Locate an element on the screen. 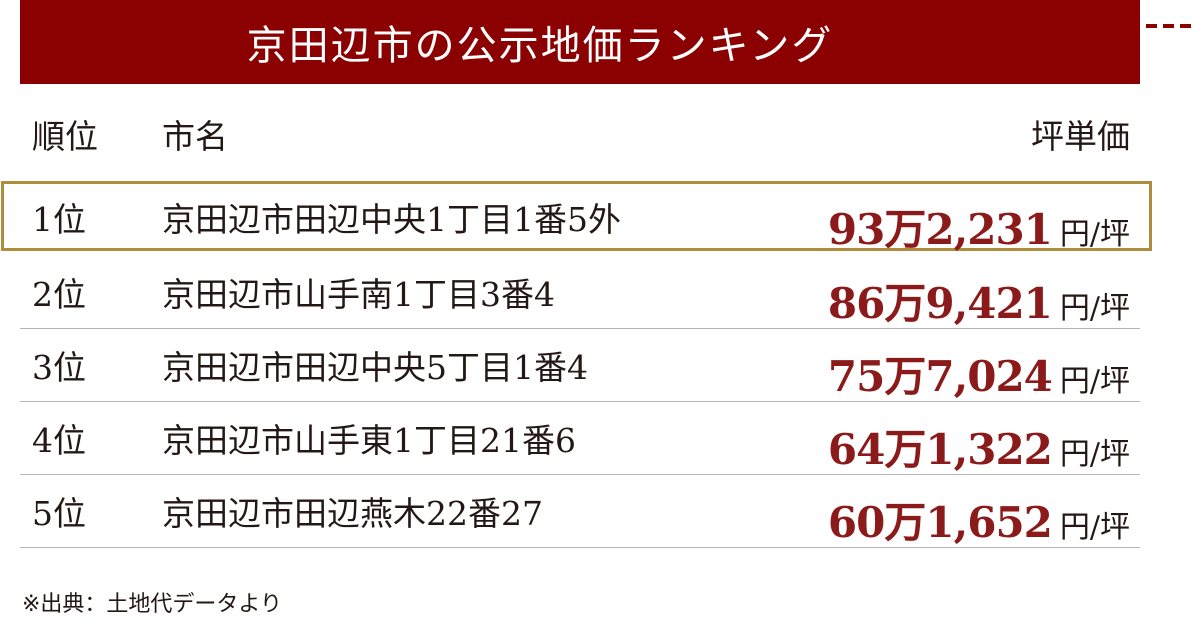 Image resolution: width=1196 pixels, height=630 pixels. price-cell: 64万1,322 円/坪 is located at coordinates (979, 438).